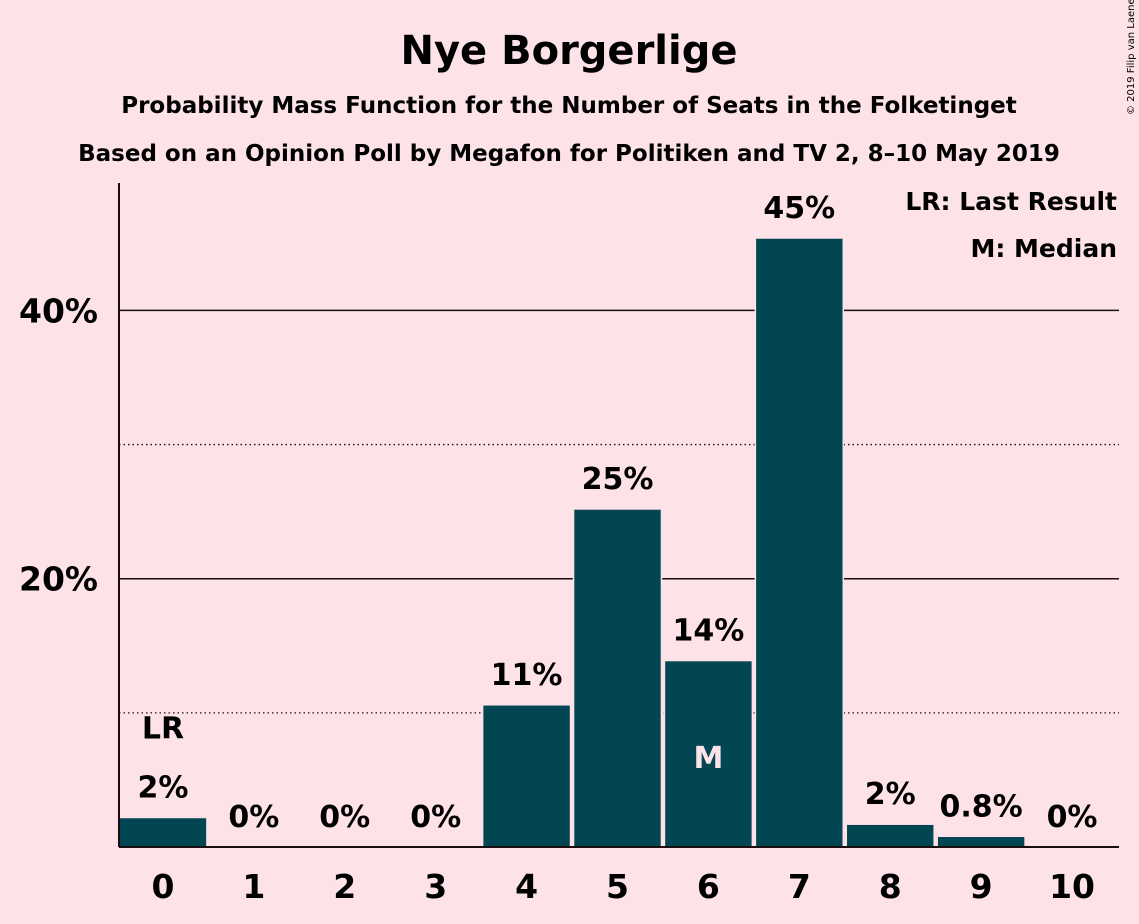 This screenshot has height=924, width=1139. Describe the element at coordinates (1011, 201) in the screenshot. I see `legend-last-result: LR: Last Result` at that location.